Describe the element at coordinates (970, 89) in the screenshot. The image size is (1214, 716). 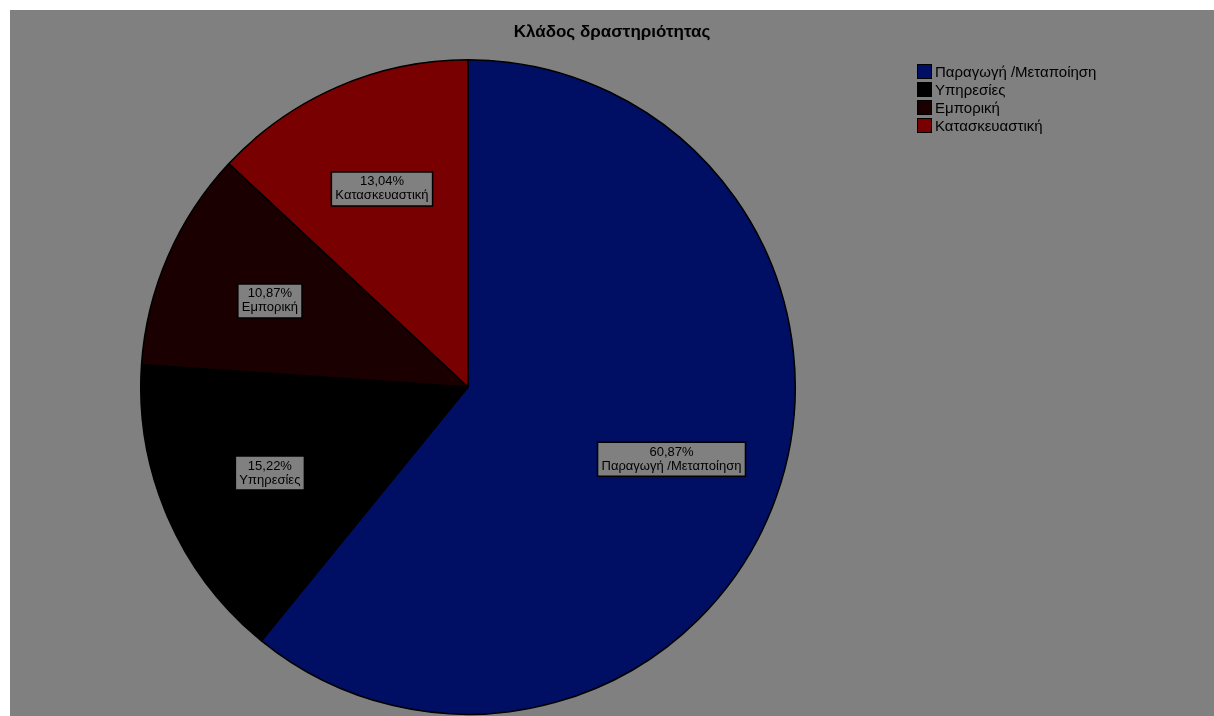
I see `legend-label: Υπηρεσίες` at that location.